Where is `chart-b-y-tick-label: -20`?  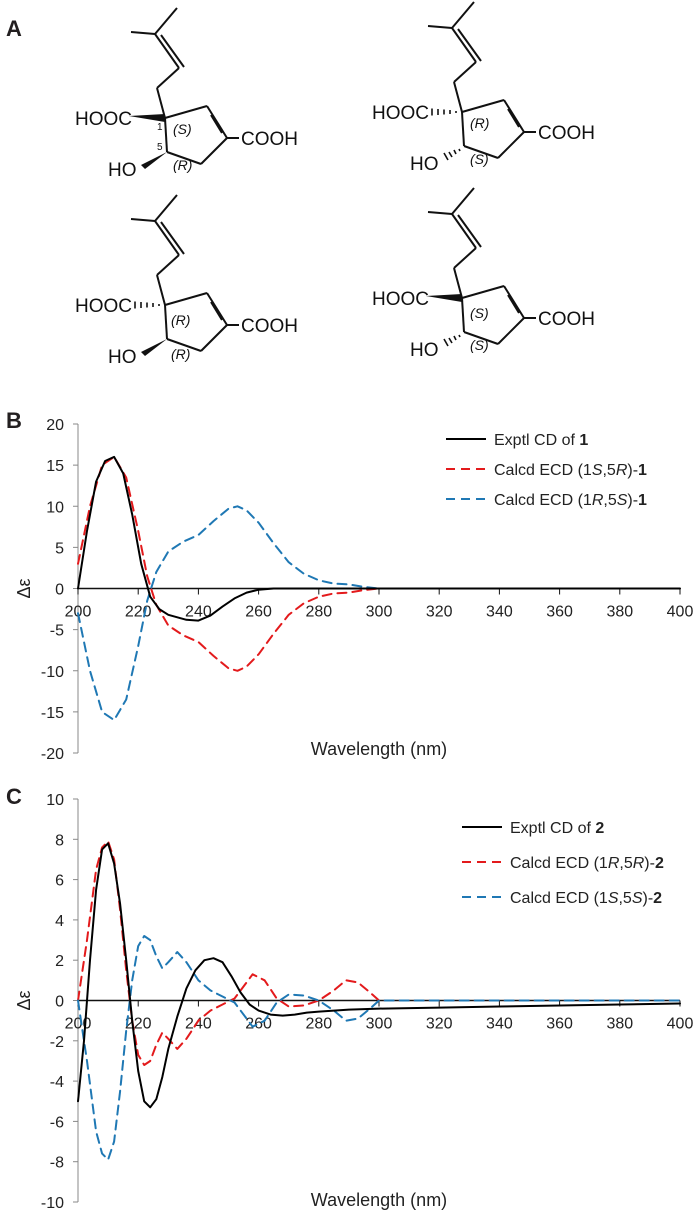
chart-b-y-tick-label: -20 is located at coordinates (52, 754).